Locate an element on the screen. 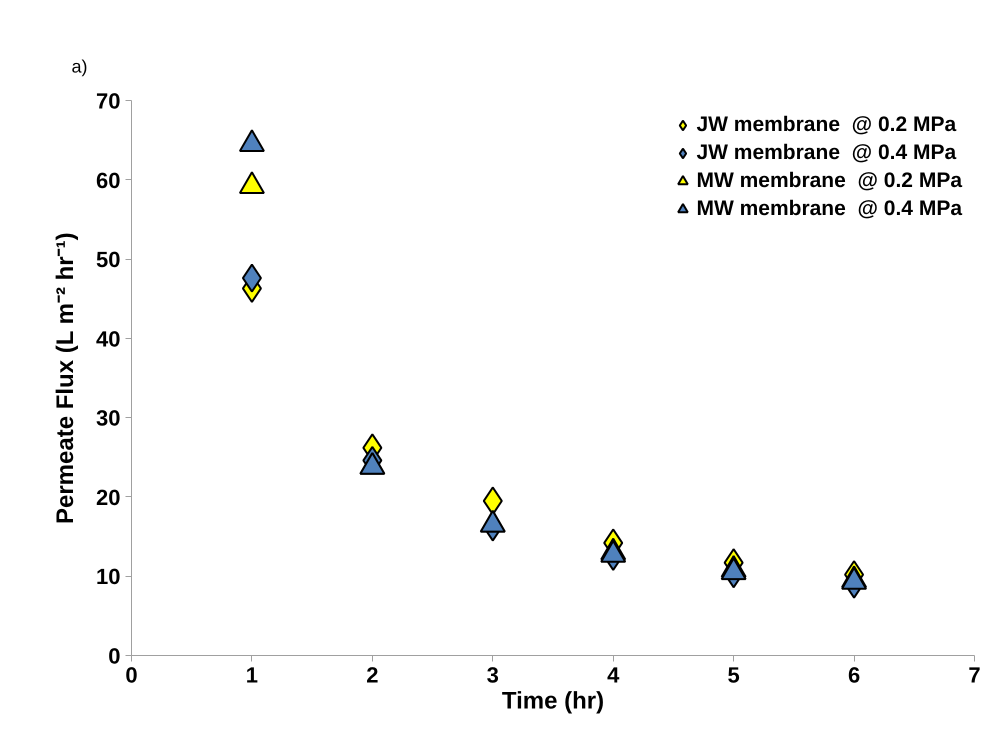 Image resolution: width=983 pixels, height=751 pixels. x-tick-label: 6 is located at coordinates (854, 675).